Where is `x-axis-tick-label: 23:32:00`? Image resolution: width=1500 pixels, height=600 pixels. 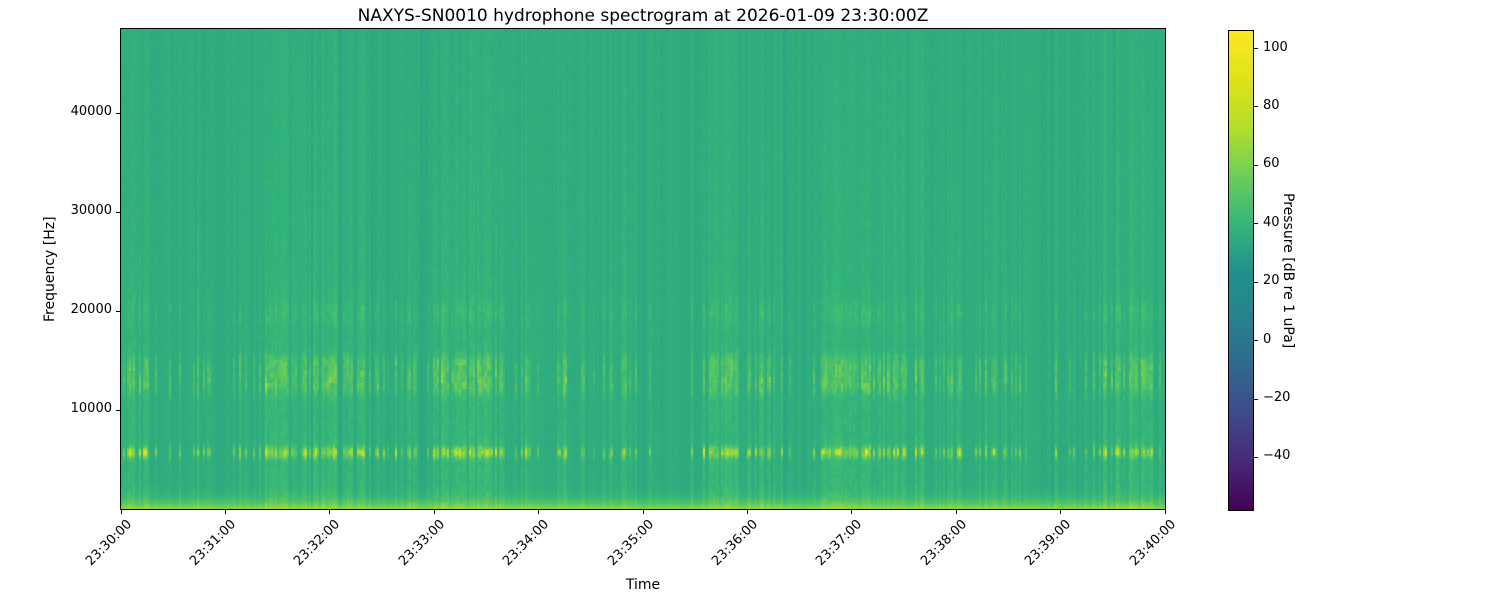
x-axis-tick-label: 23:32:00 is located at coordinates (317, 543).